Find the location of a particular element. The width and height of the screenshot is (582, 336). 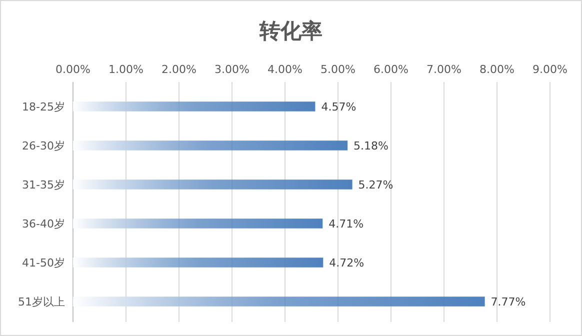

chart-title: 转化率 is located at coordinates (290, 31).